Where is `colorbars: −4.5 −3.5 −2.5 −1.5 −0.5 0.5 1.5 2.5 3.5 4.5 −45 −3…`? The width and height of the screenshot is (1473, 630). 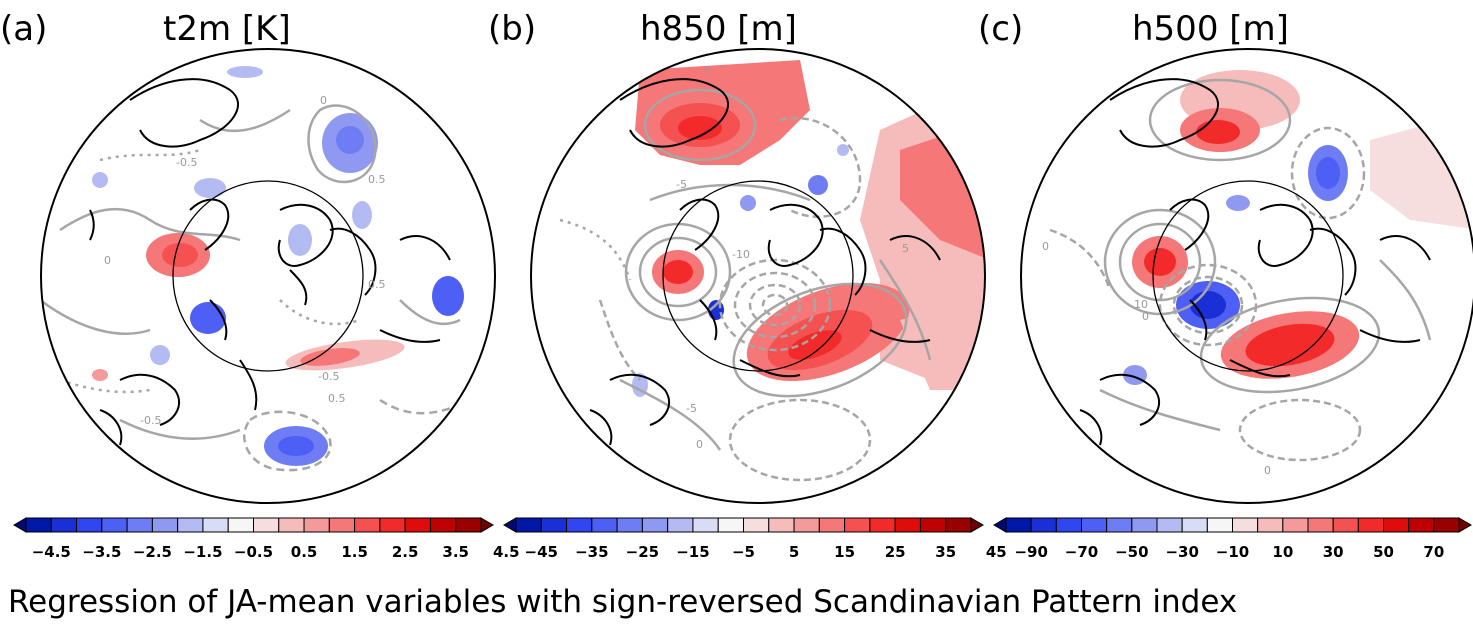
colorbars: −4.5 −3.5 −2.5 −1.5 −0.5 0.5 1.5 2.5 3.5 4.5 −45 −3… is located at coordinates (742, 539).